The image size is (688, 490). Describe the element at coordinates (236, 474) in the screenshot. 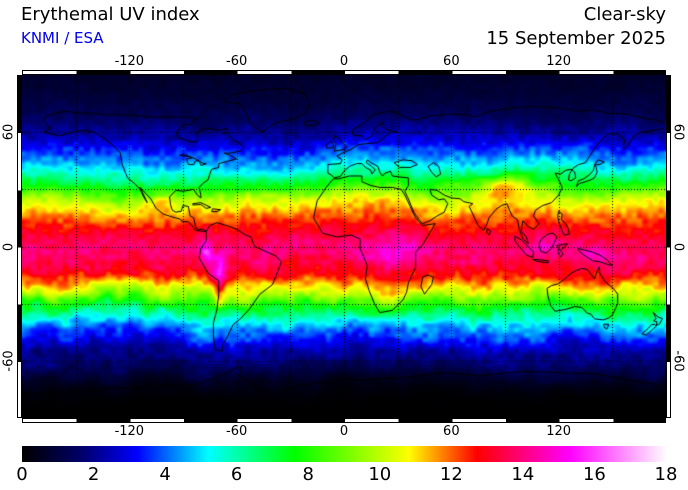

I see `colorbar-tick-label: 6` at that location.